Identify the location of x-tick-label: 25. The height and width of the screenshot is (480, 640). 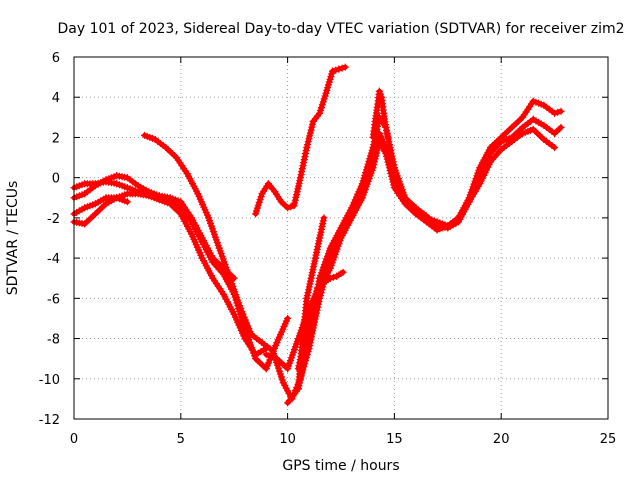
(608, 439).